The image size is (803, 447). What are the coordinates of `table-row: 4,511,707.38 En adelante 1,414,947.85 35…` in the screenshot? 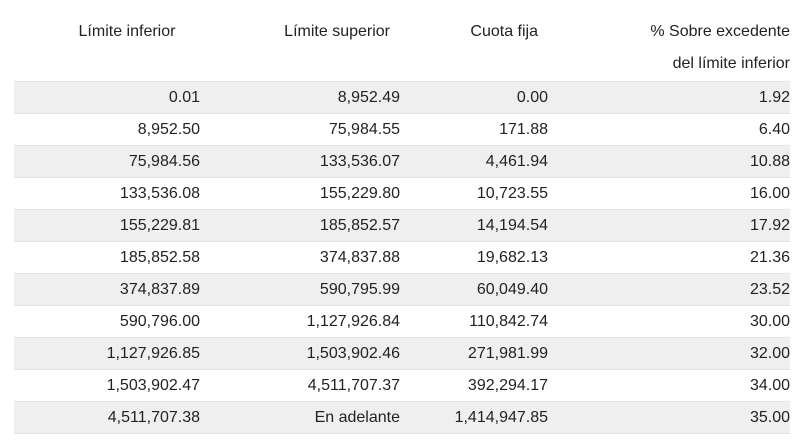 It's located at (402, 418).